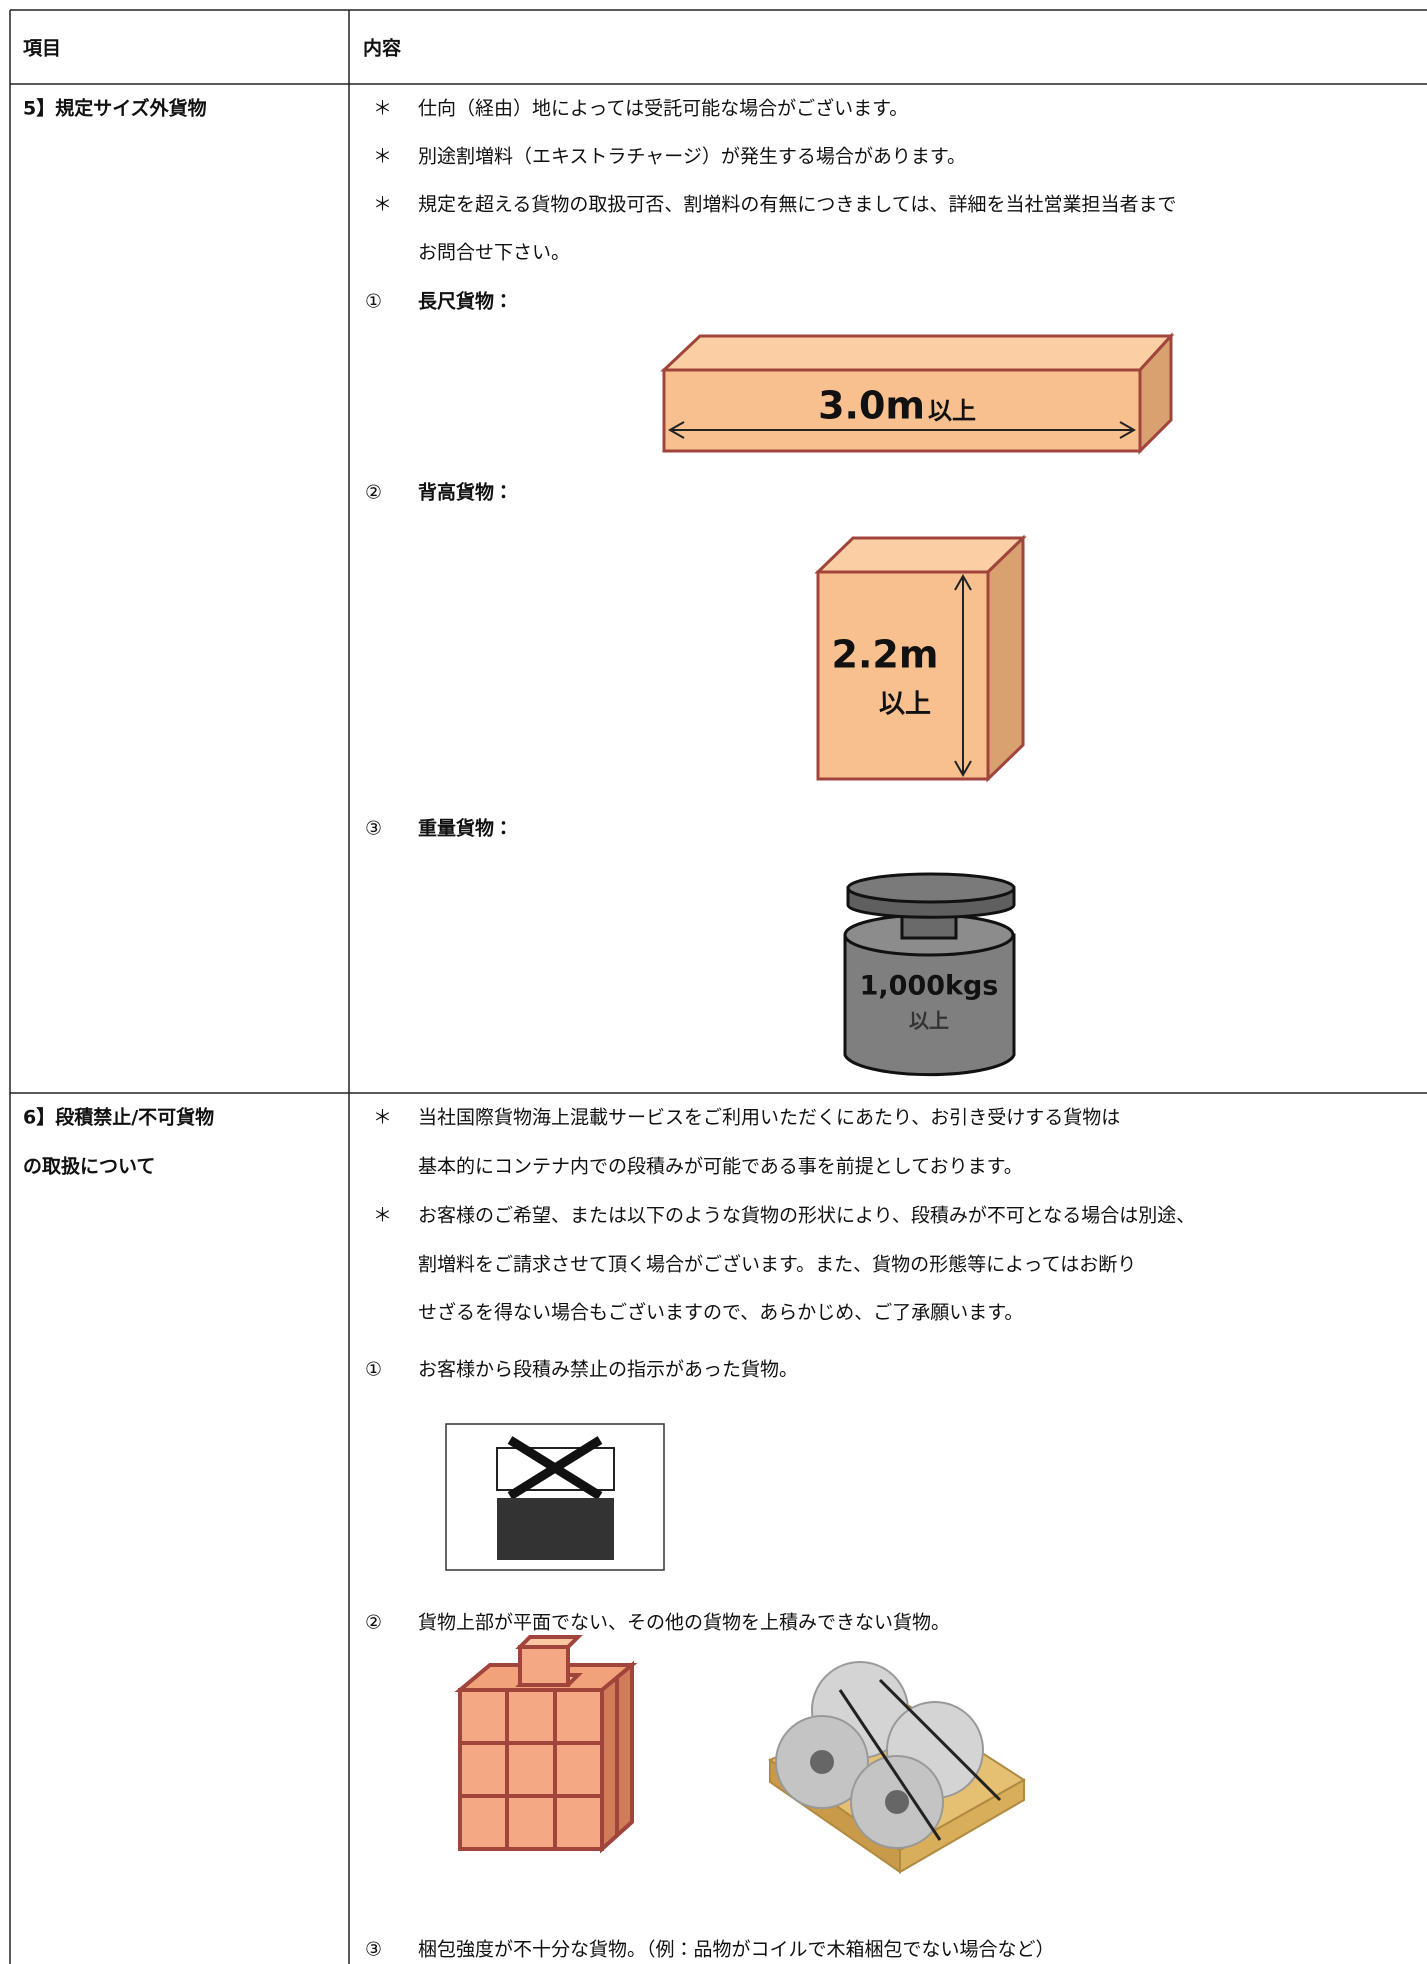 Image resolution: width=1427 pixels, height=1964 pixels. I want to click on figure-label: 1,000kgs, so click(929, 986).